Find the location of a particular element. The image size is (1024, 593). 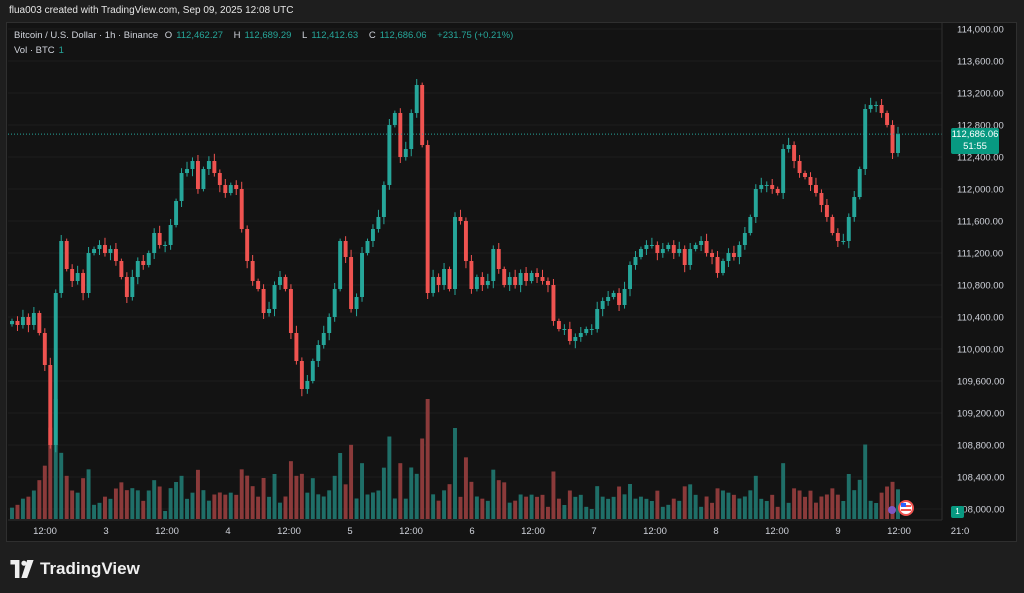

volume-legend: Vol · BTC 1 is located at coordinates (39, 50).